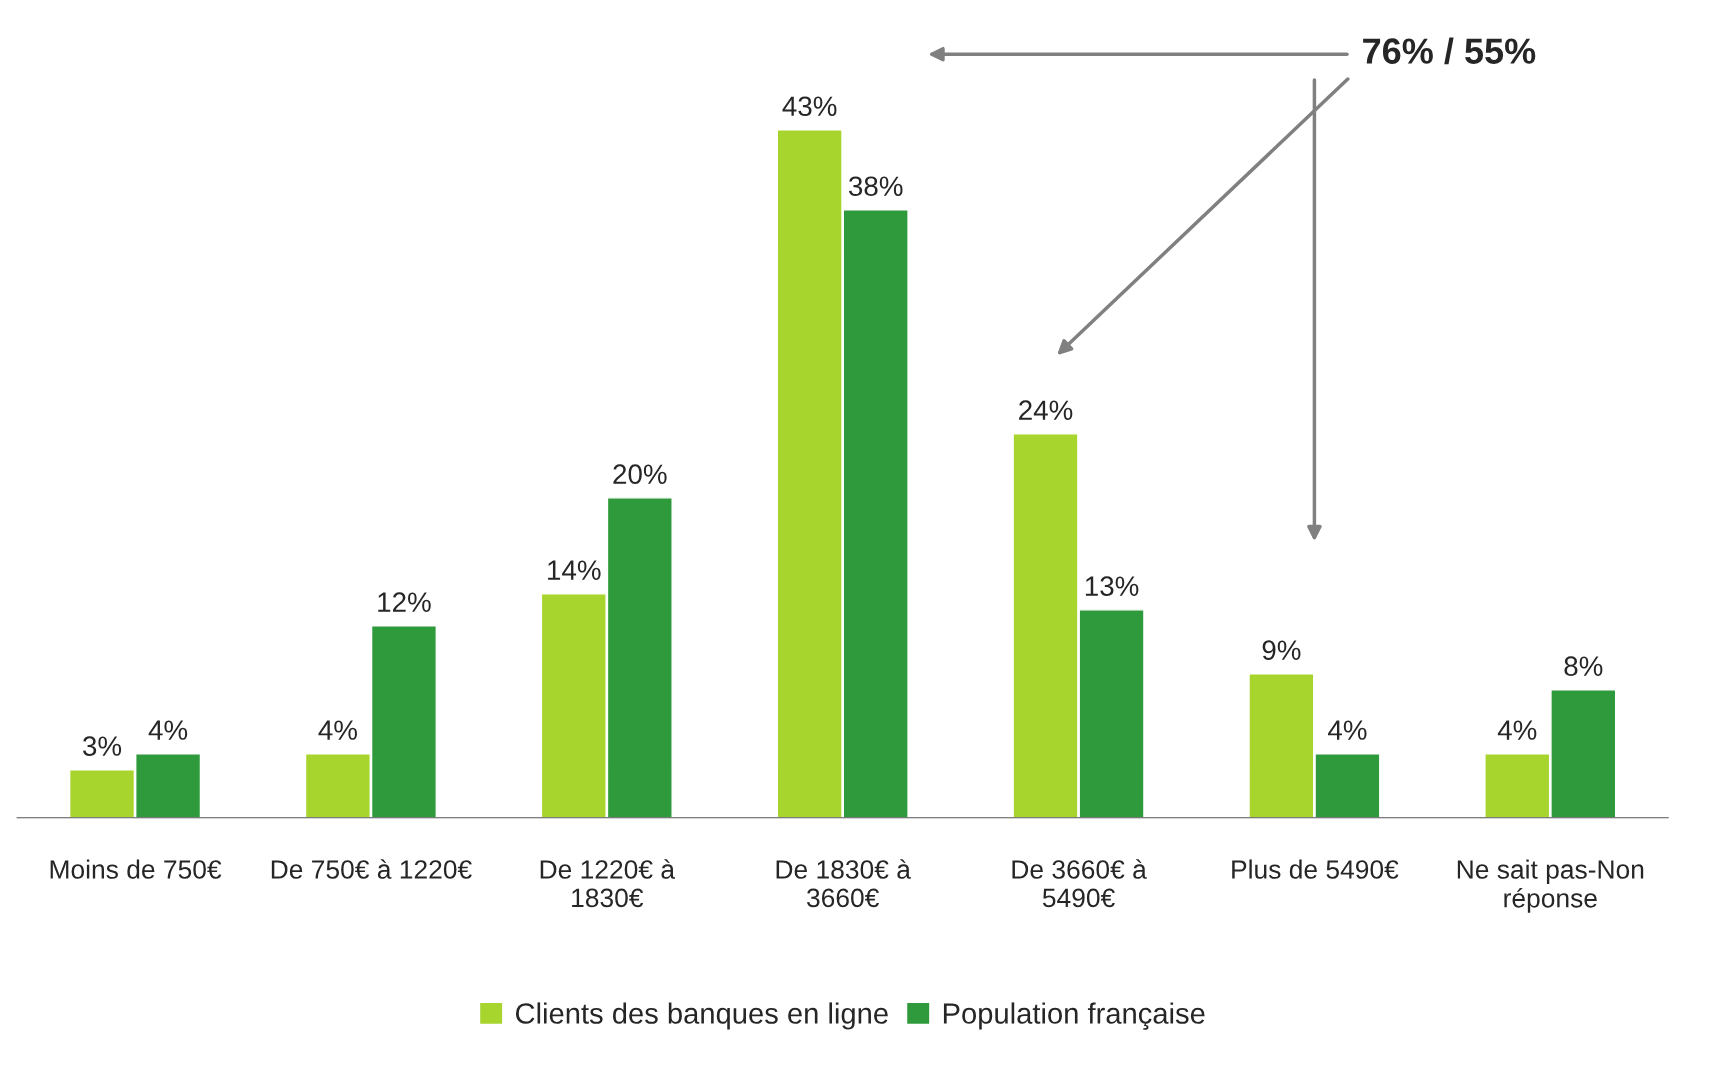 The width and height of the screenshot is (1711, 1069). What do you see at coordinates (371, 869) in the screenshot?
I see `x-tick-label: De 750€ à 1220€` at bounding box center [371, 869].